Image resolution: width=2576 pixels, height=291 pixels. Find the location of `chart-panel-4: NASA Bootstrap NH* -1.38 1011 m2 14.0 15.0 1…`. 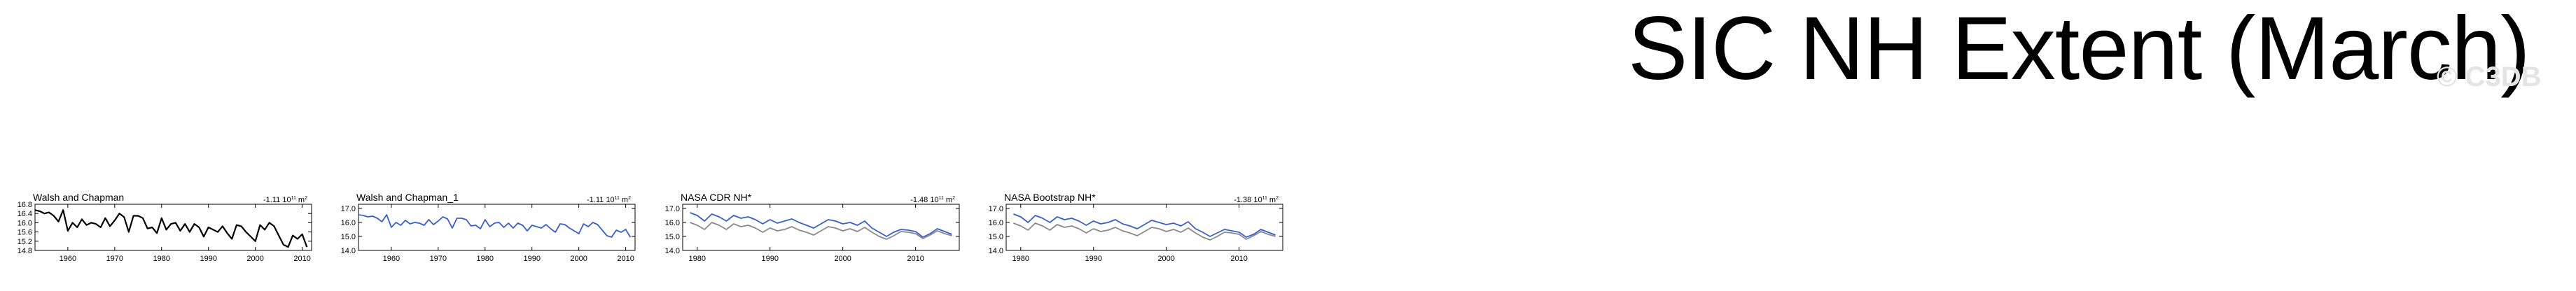

chart-panel-4: NASA Bootstrap NH* -1.38 1011 m2 14.0 15.0 1… is located at coordinates (1136, 227).